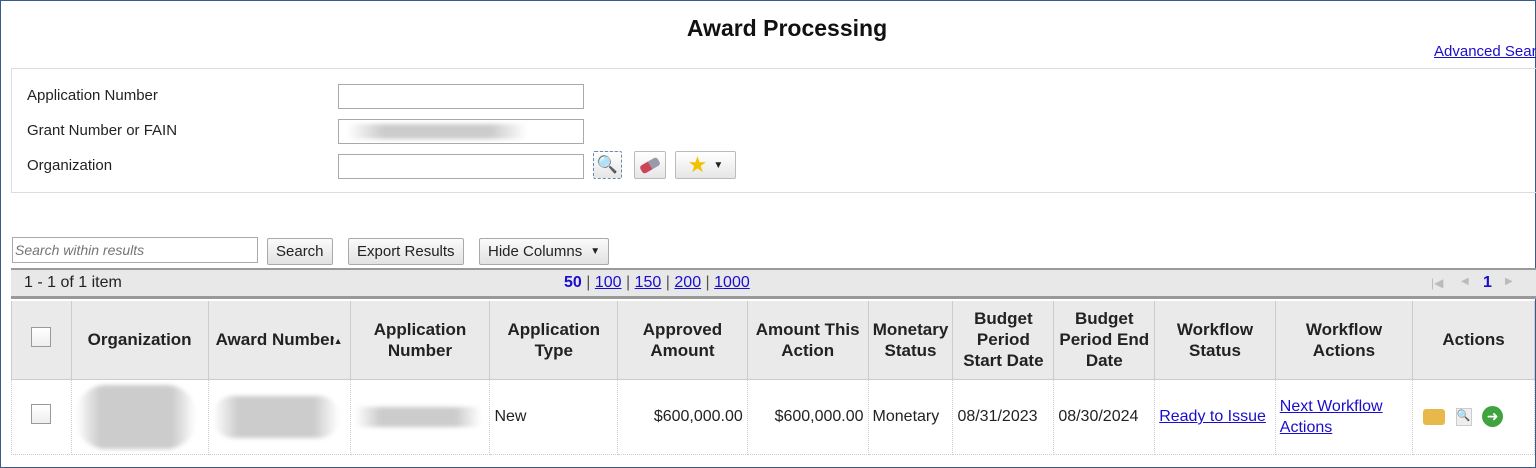 The height and width of the screenshot is (468, 1536). What do you see at coordinates (910, 340) in the screenshot?
I see `column-monetary-status: Monetary Status` at bounding box center [910, 340].